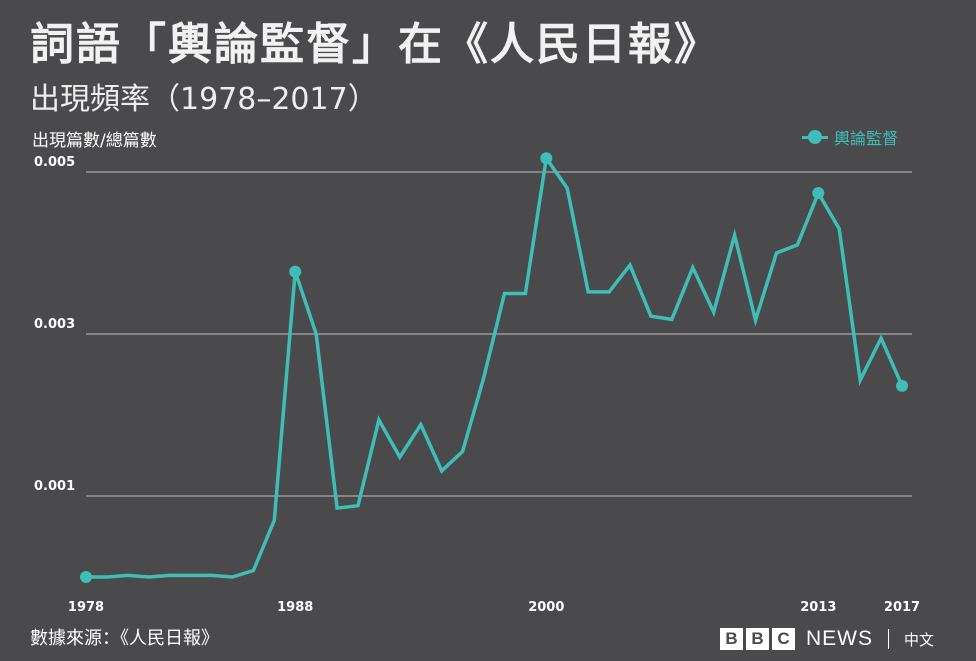 The height and width of the screenshot is (661, 976). What do you see at coordinates (124, 638) in the screenshot?
I see `source-note: 數據來源：《人民日報》` at bounding box center [124, 638].